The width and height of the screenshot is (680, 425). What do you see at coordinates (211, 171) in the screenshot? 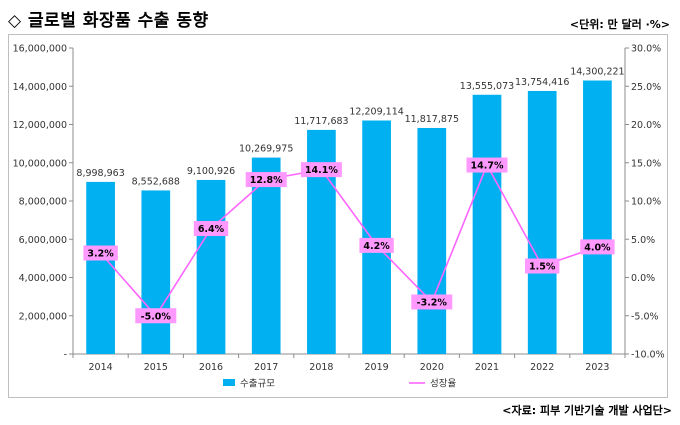
I see `bar-value-label: 9,100,926` at bounding box center [211, 171].